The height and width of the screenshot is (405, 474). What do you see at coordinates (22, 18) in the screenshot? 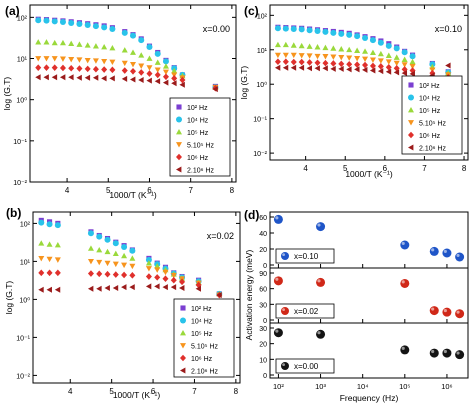
I see `y-tick-label: 10²` at bounding box center [22, 18].